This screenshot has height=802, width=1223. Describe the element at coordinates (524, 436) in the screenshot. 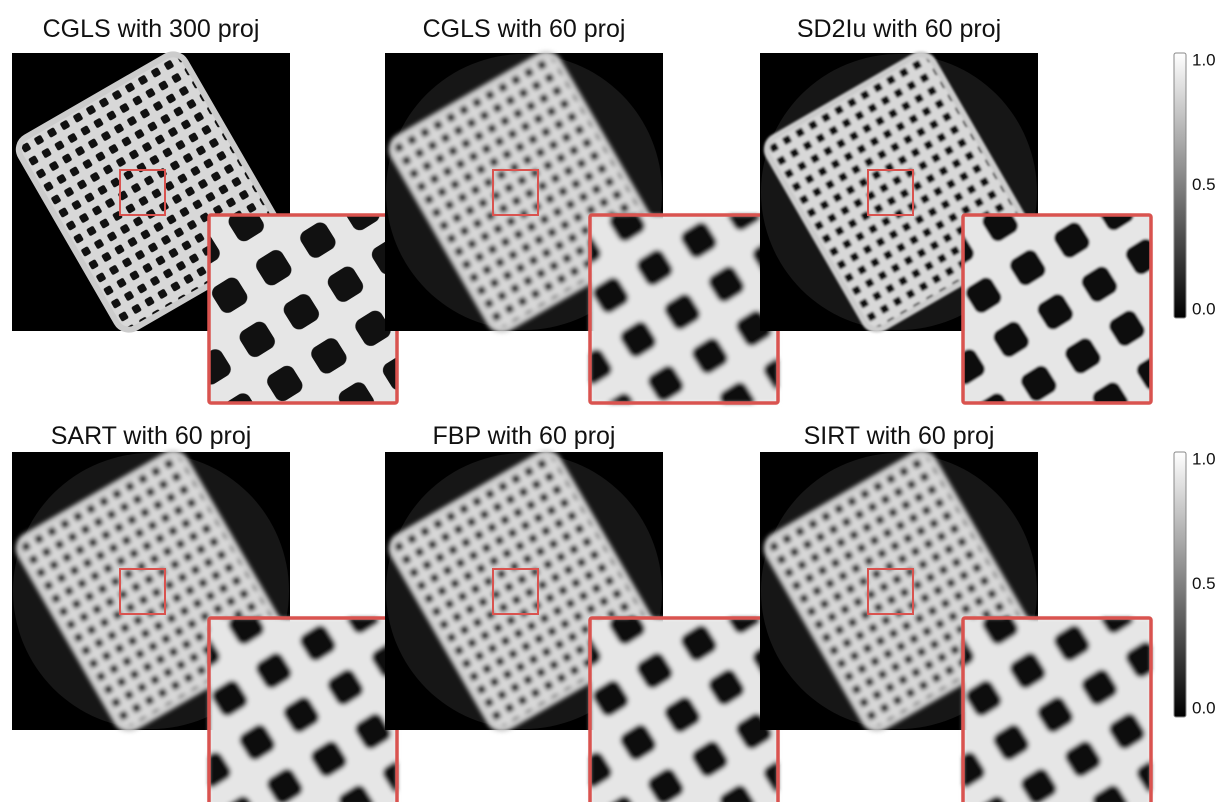

I see `panel-title: FBP with 60 proj` at that location.